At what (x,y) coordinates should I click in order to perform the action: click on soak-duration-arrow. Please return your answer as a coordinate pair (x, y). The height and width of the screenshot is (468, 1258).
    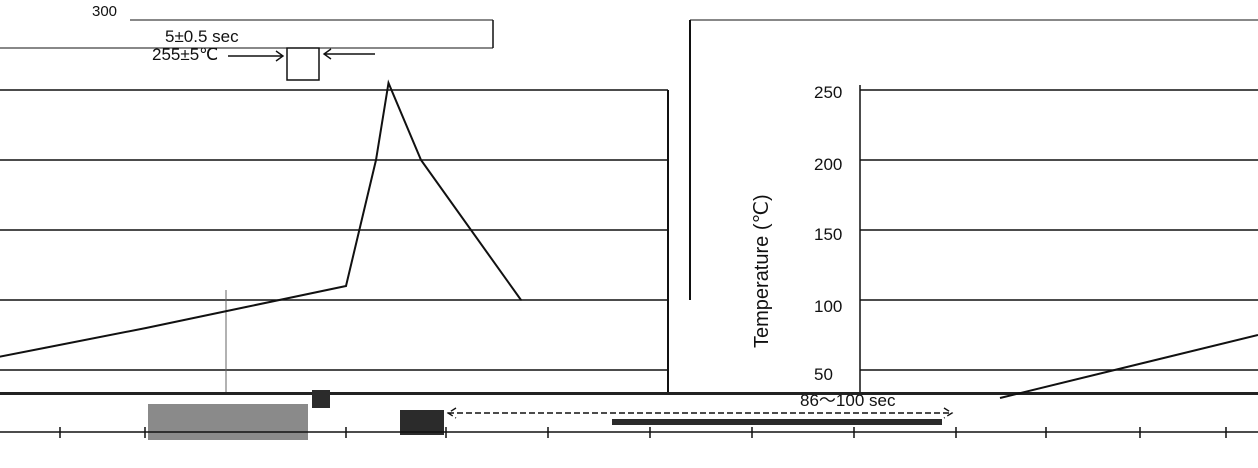
    Looking at the image, I should click on (700, 413).